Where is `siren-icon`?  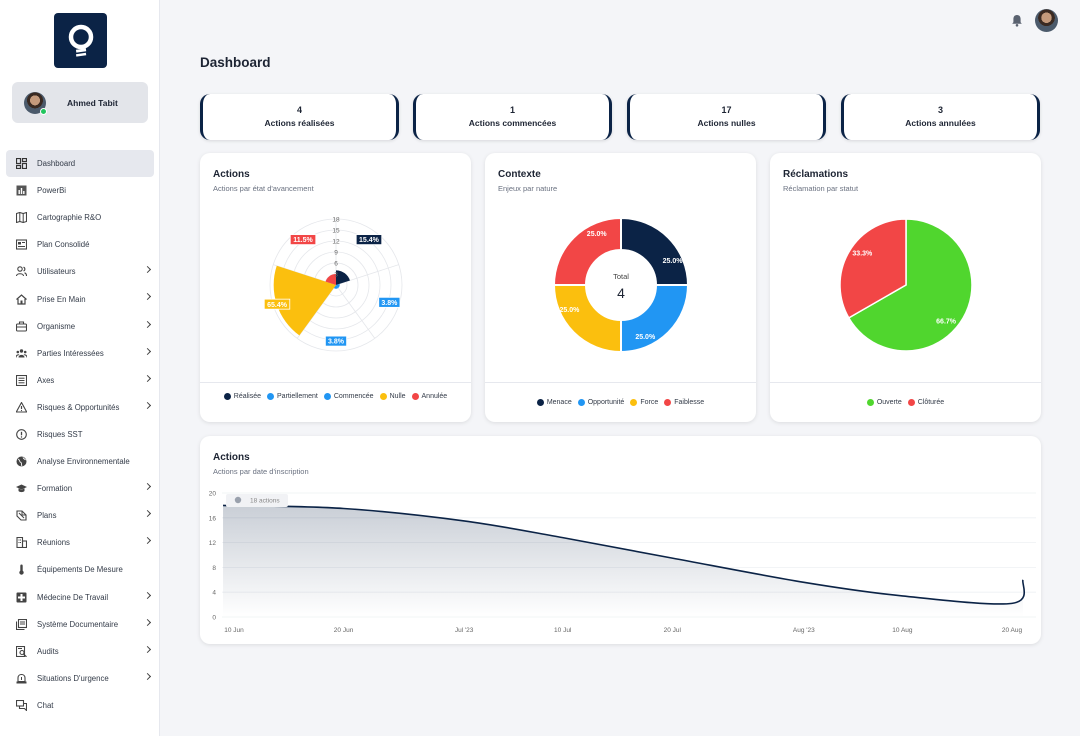 siren-icon is located at coordinates (21, 678).